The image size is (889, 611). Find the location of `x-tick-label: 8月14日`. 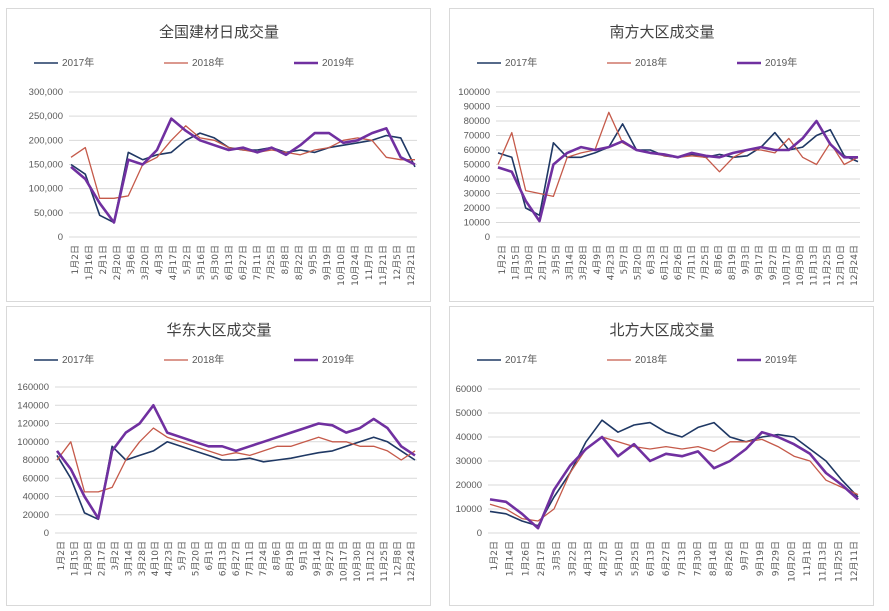

x-tick-label: 8月14日 is located at coordinates (713, 558).